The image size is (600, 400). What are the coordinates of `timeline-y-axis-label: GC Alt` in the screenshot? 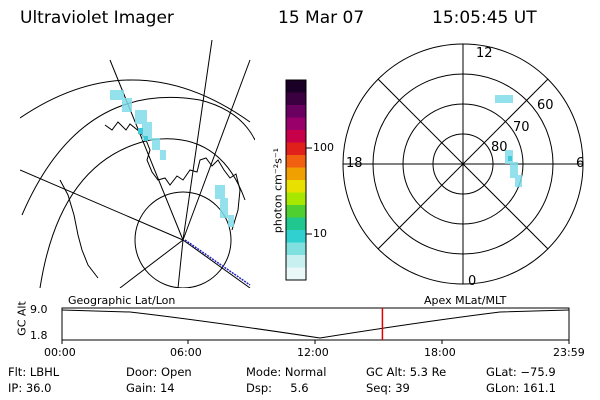 It's located at (22, 318).